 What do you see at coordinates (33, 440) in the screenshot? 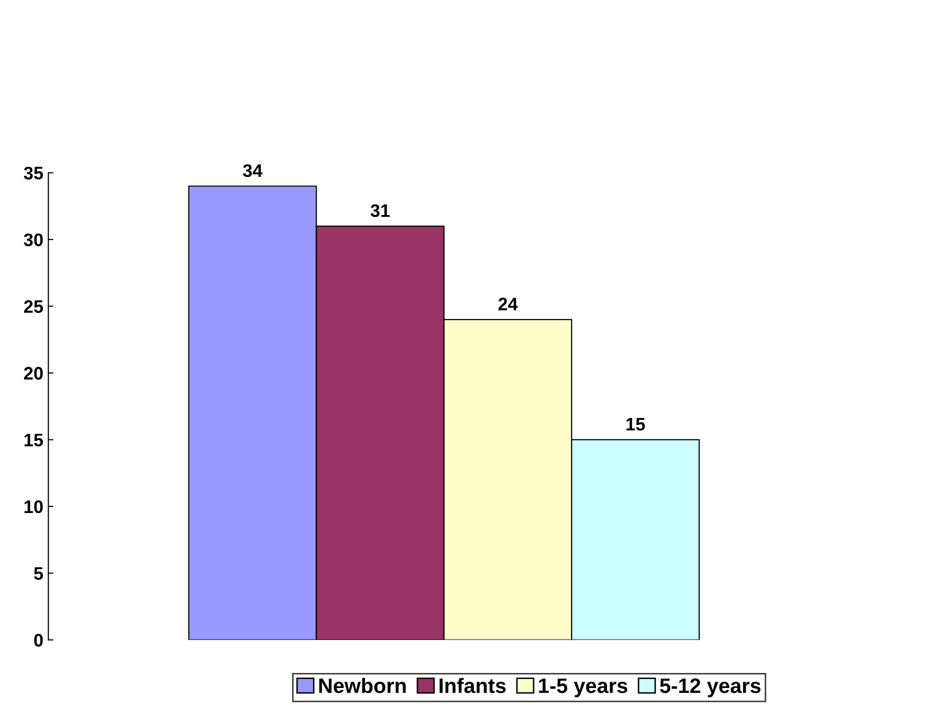
I see `y-tick-label: 15` at bounding box center [33, 440].